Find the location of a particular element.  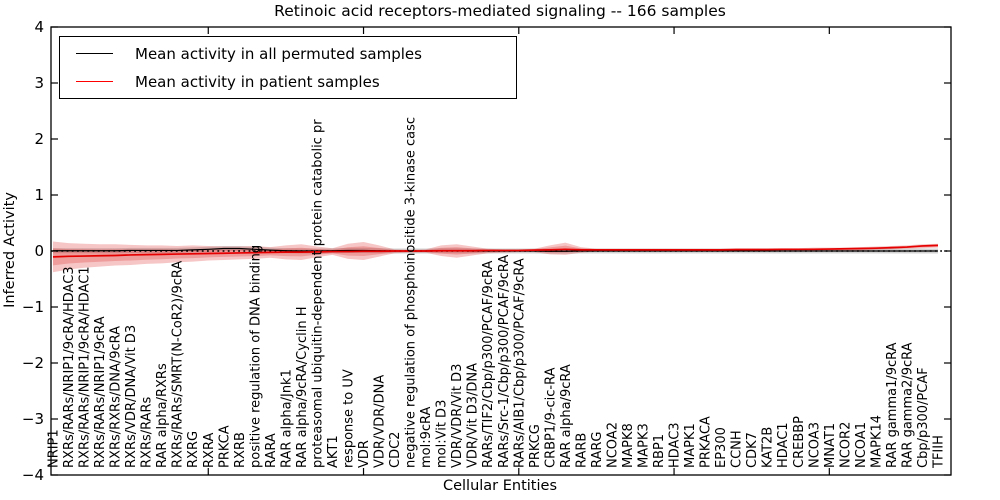

x-category-label: response to UV is located at coordinates (349, 418).